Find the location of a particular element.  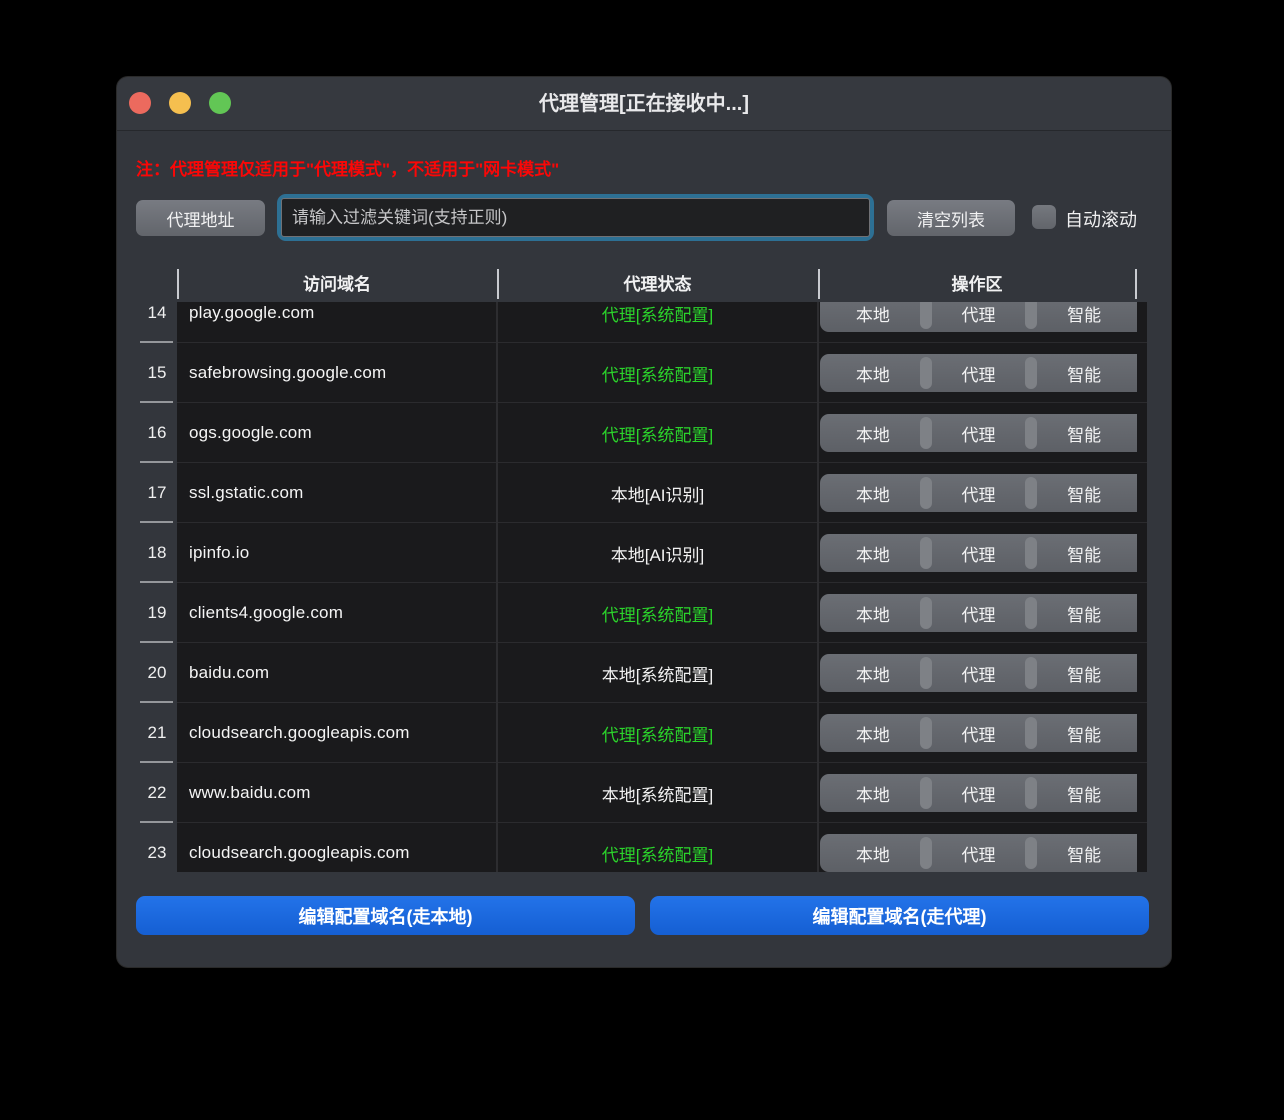

close-button is located at coordinates (140, 103).